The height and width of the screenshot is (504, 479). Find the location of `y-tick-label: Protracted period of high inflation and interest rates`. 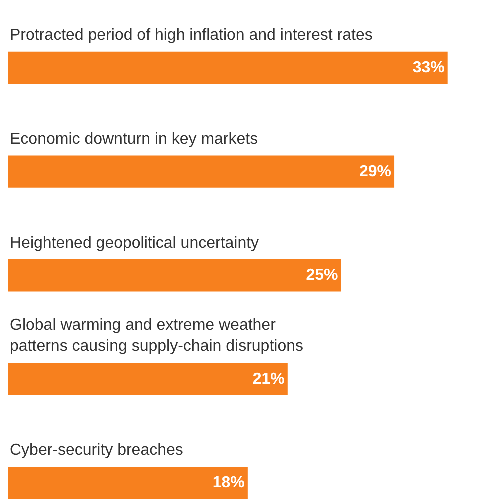

y-tick-label: Protracted period of high inflation and interest rates is located at coordinates (191, 35).